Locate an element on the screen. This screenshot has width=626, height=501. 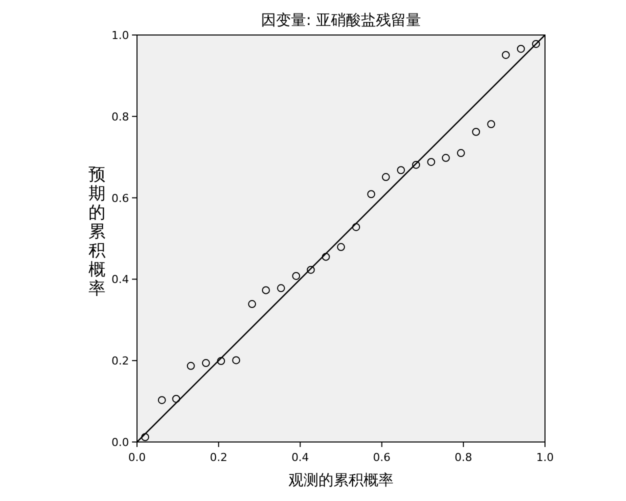
y-tick-label: 0.8 is located at coordinates (120, 117).